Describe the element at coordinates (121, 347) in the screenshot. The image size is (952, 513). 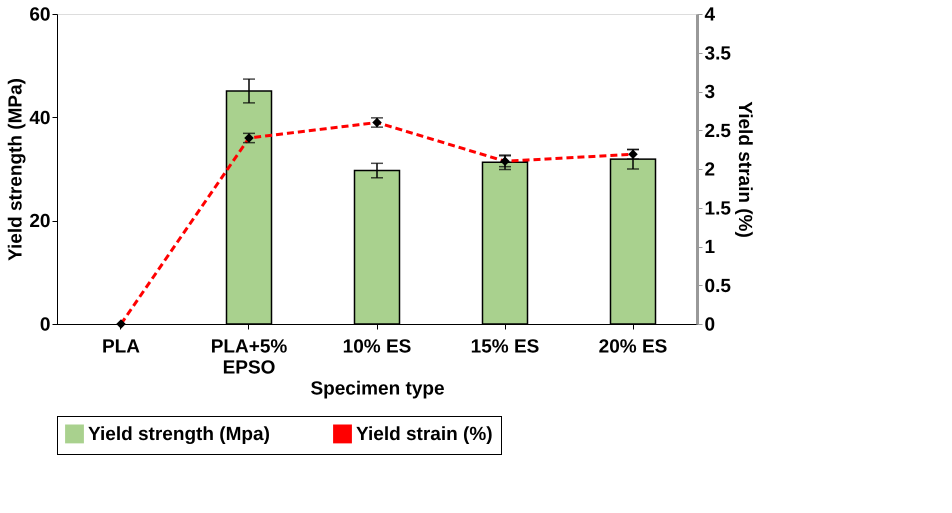
I see `x-tick-label: PLA` at that location.